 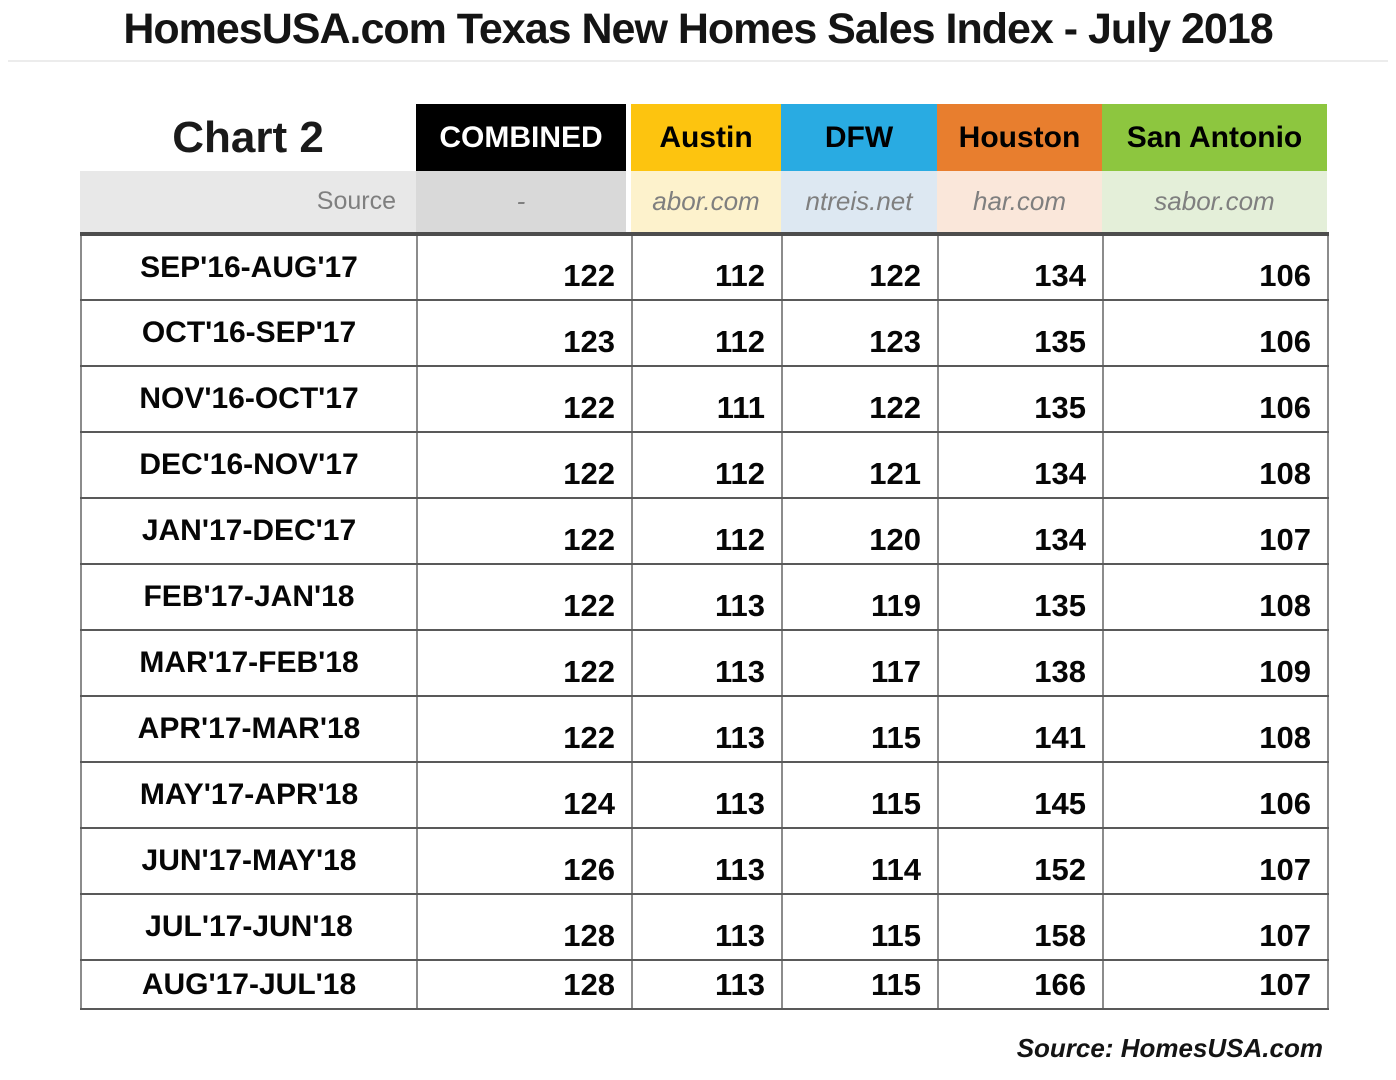 I want to click on table-row: AUG'17-JUL'18 128 113 115 166 107, so click(x=704, y=984).